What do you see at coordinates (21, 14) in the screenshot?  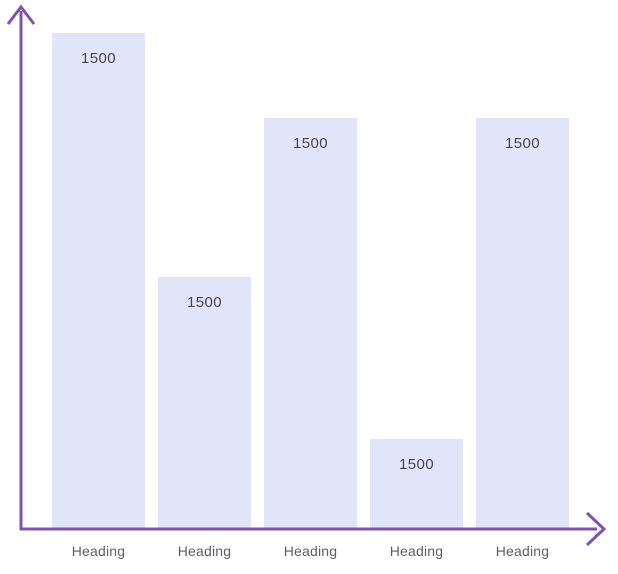 I see `y-axis-arrowhead-icon` at bounding box center [21, 14].